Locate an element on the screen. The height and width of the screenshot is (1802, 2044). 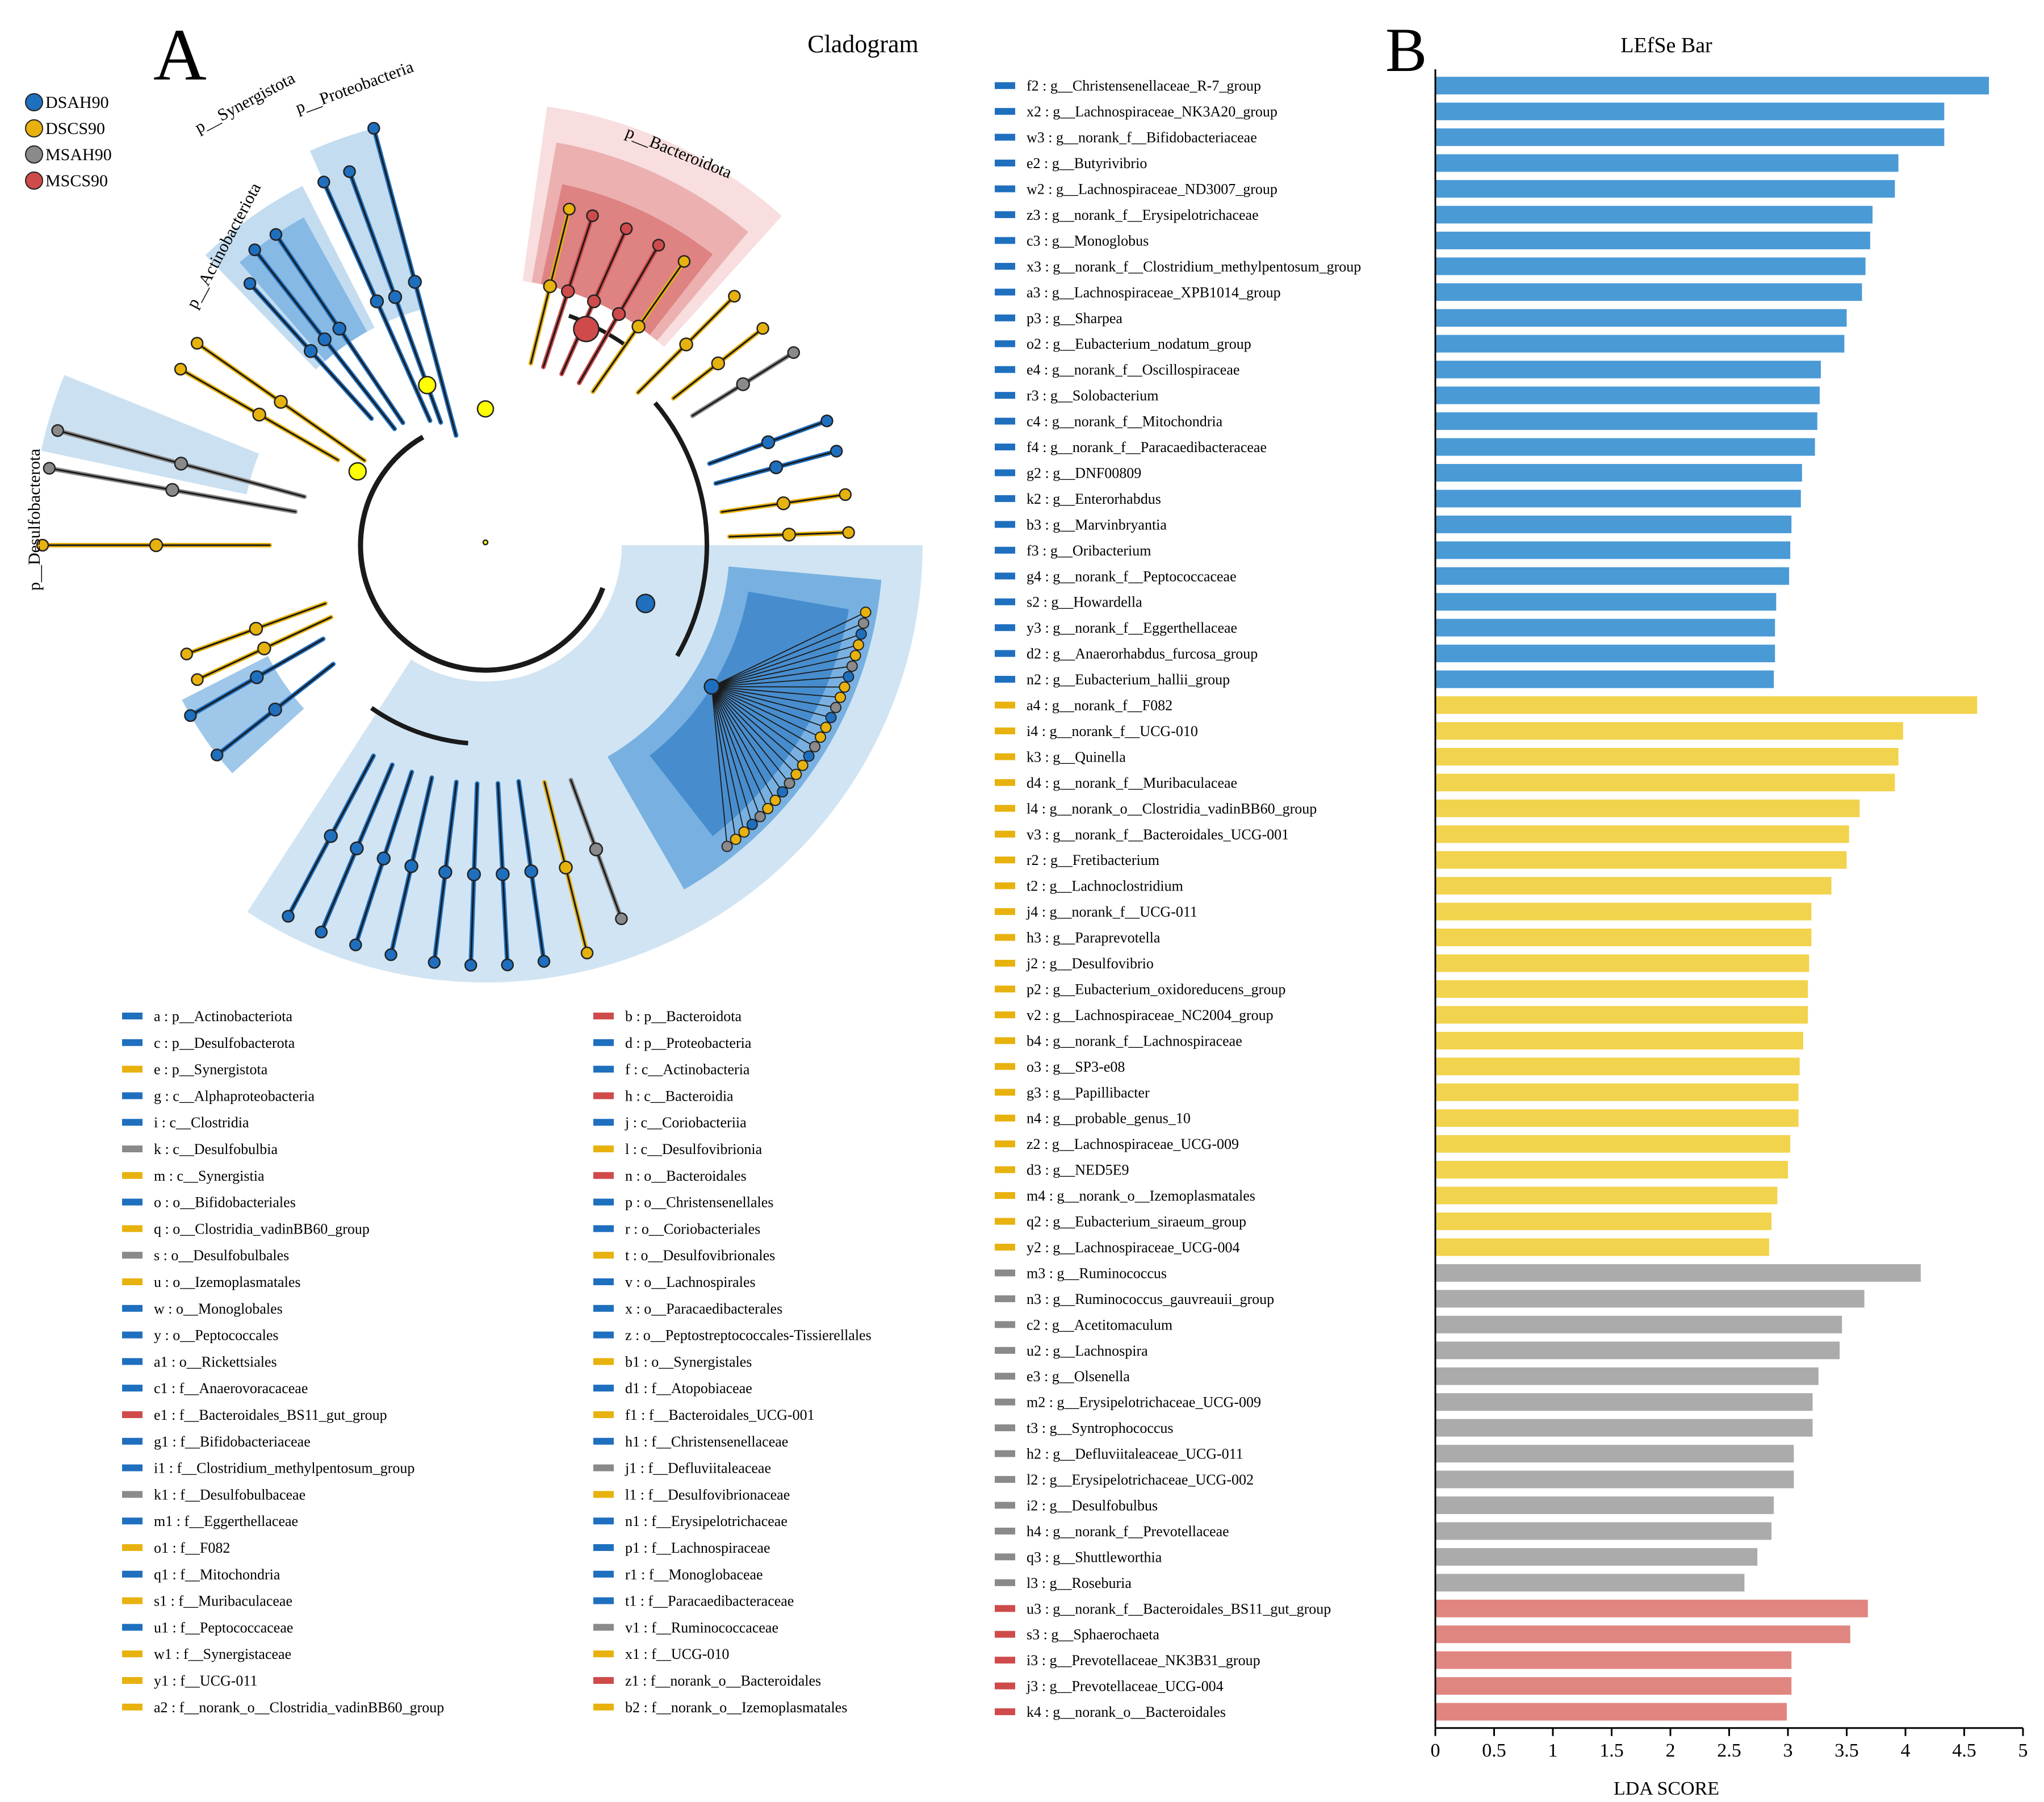
taxa-legend-label: w1 : f__Synergistaceae is located at coordinates (223, 1654).